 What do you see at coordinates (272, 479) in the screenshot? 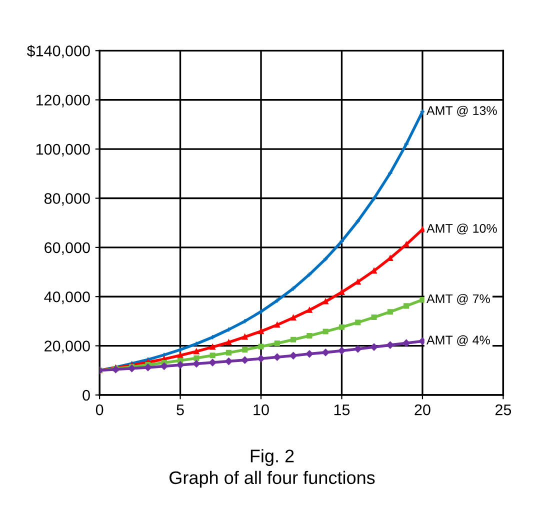
I see `text: Graph of all four functions` at bounding box center [272, 479].